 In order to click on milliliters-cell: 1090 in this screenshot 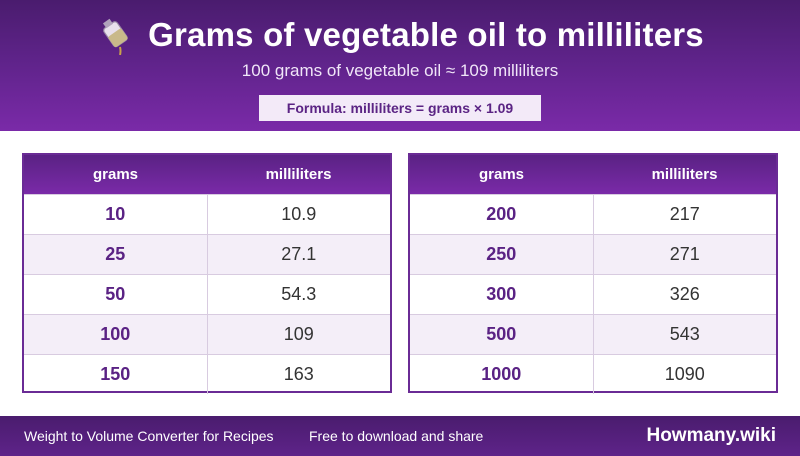, I will do `click(684, 374)`.